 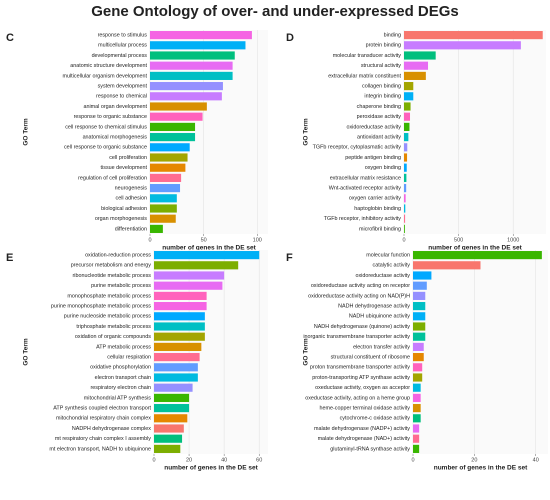 What do you see at coordinates (121, 219) in the screenshot?
I see `category-label: organ morphogenesis` at bounding box center [121, 219].